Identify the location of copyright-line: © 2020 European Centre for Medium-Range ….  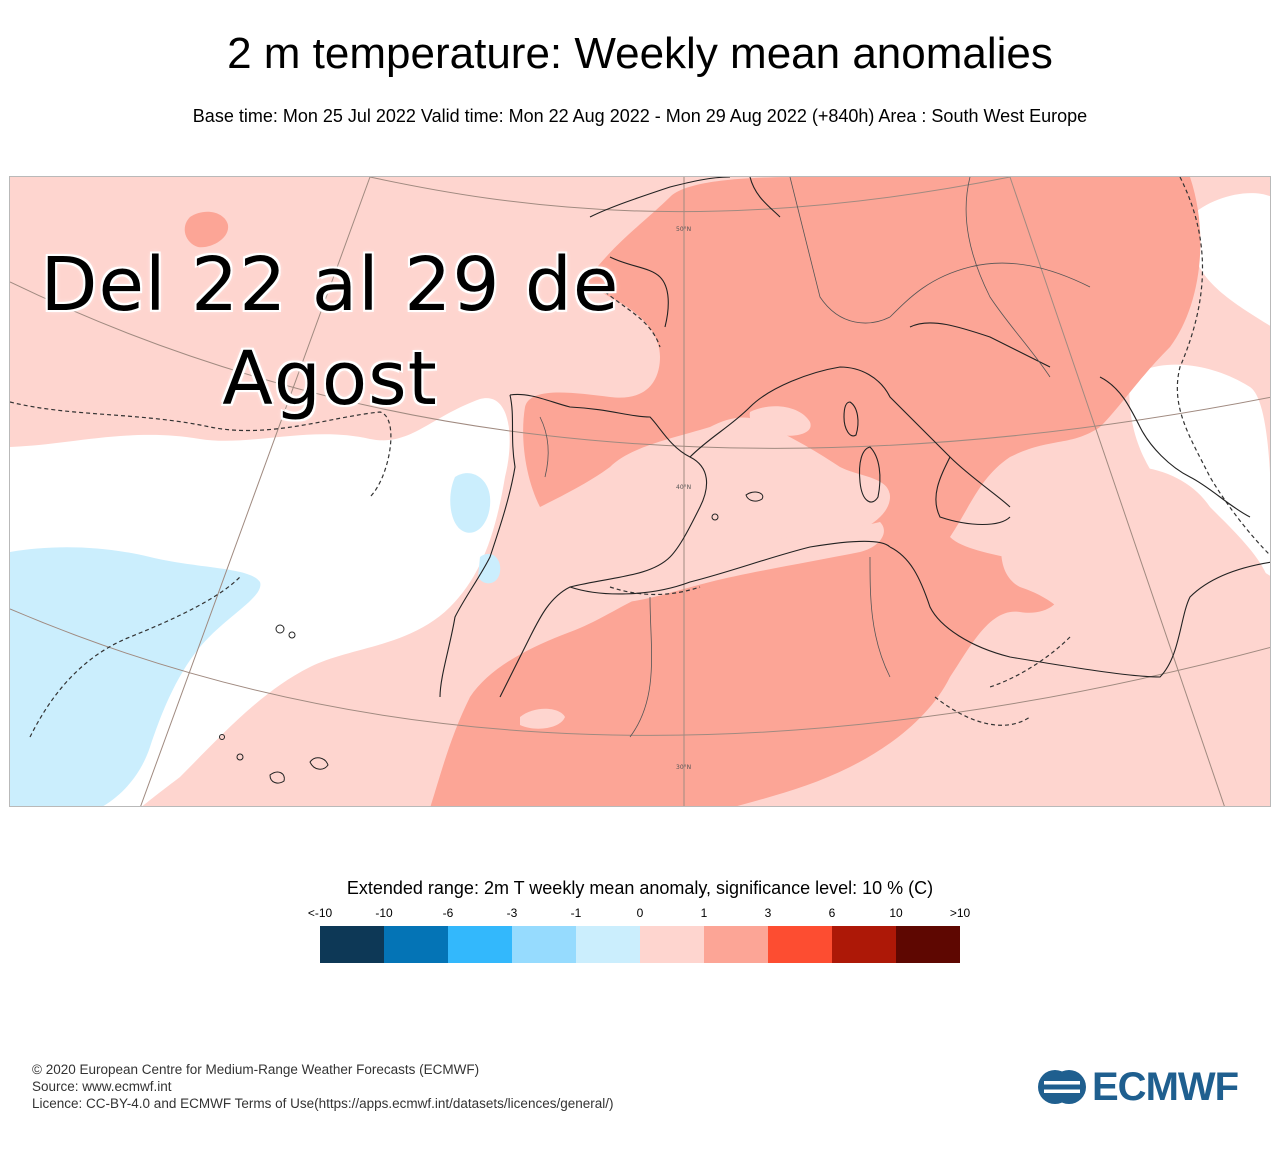
(256, 1069).